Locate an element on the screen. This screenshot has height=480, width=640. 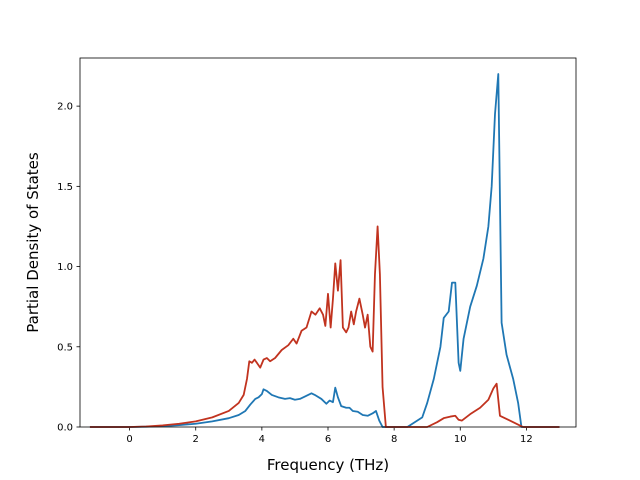
y-axis-ticks: 0.0 0.5 1.0 1.5 2.0 is located at coordinates (68, 268).